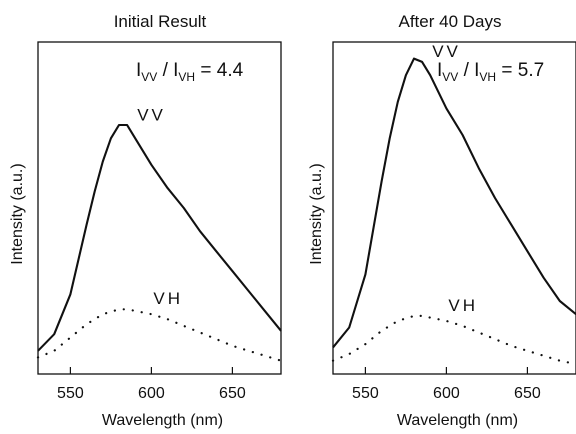 The width and height of the screenshot is (576, 434). I want to click on intensity-ratio-annotation: IVV / IVH = 4.4, so click(190, 72).